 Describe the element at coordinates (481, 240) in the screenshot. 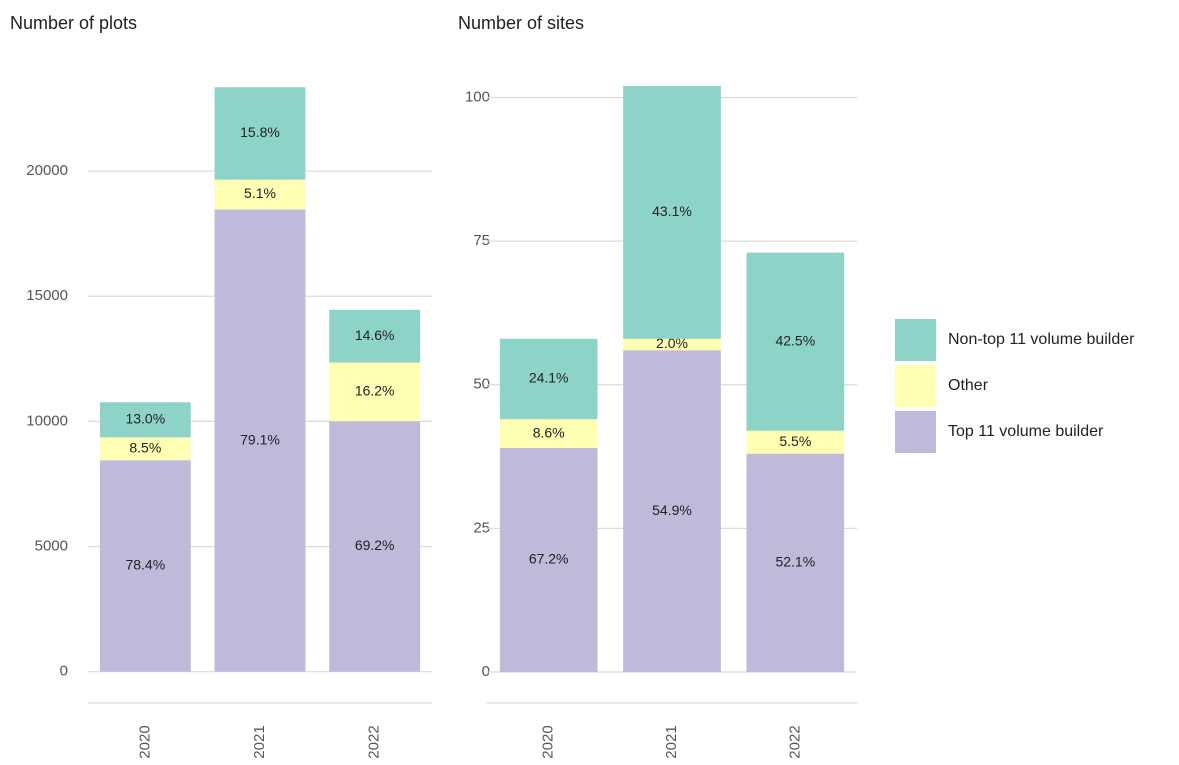

I see `y-tick-label: 75` at that location.